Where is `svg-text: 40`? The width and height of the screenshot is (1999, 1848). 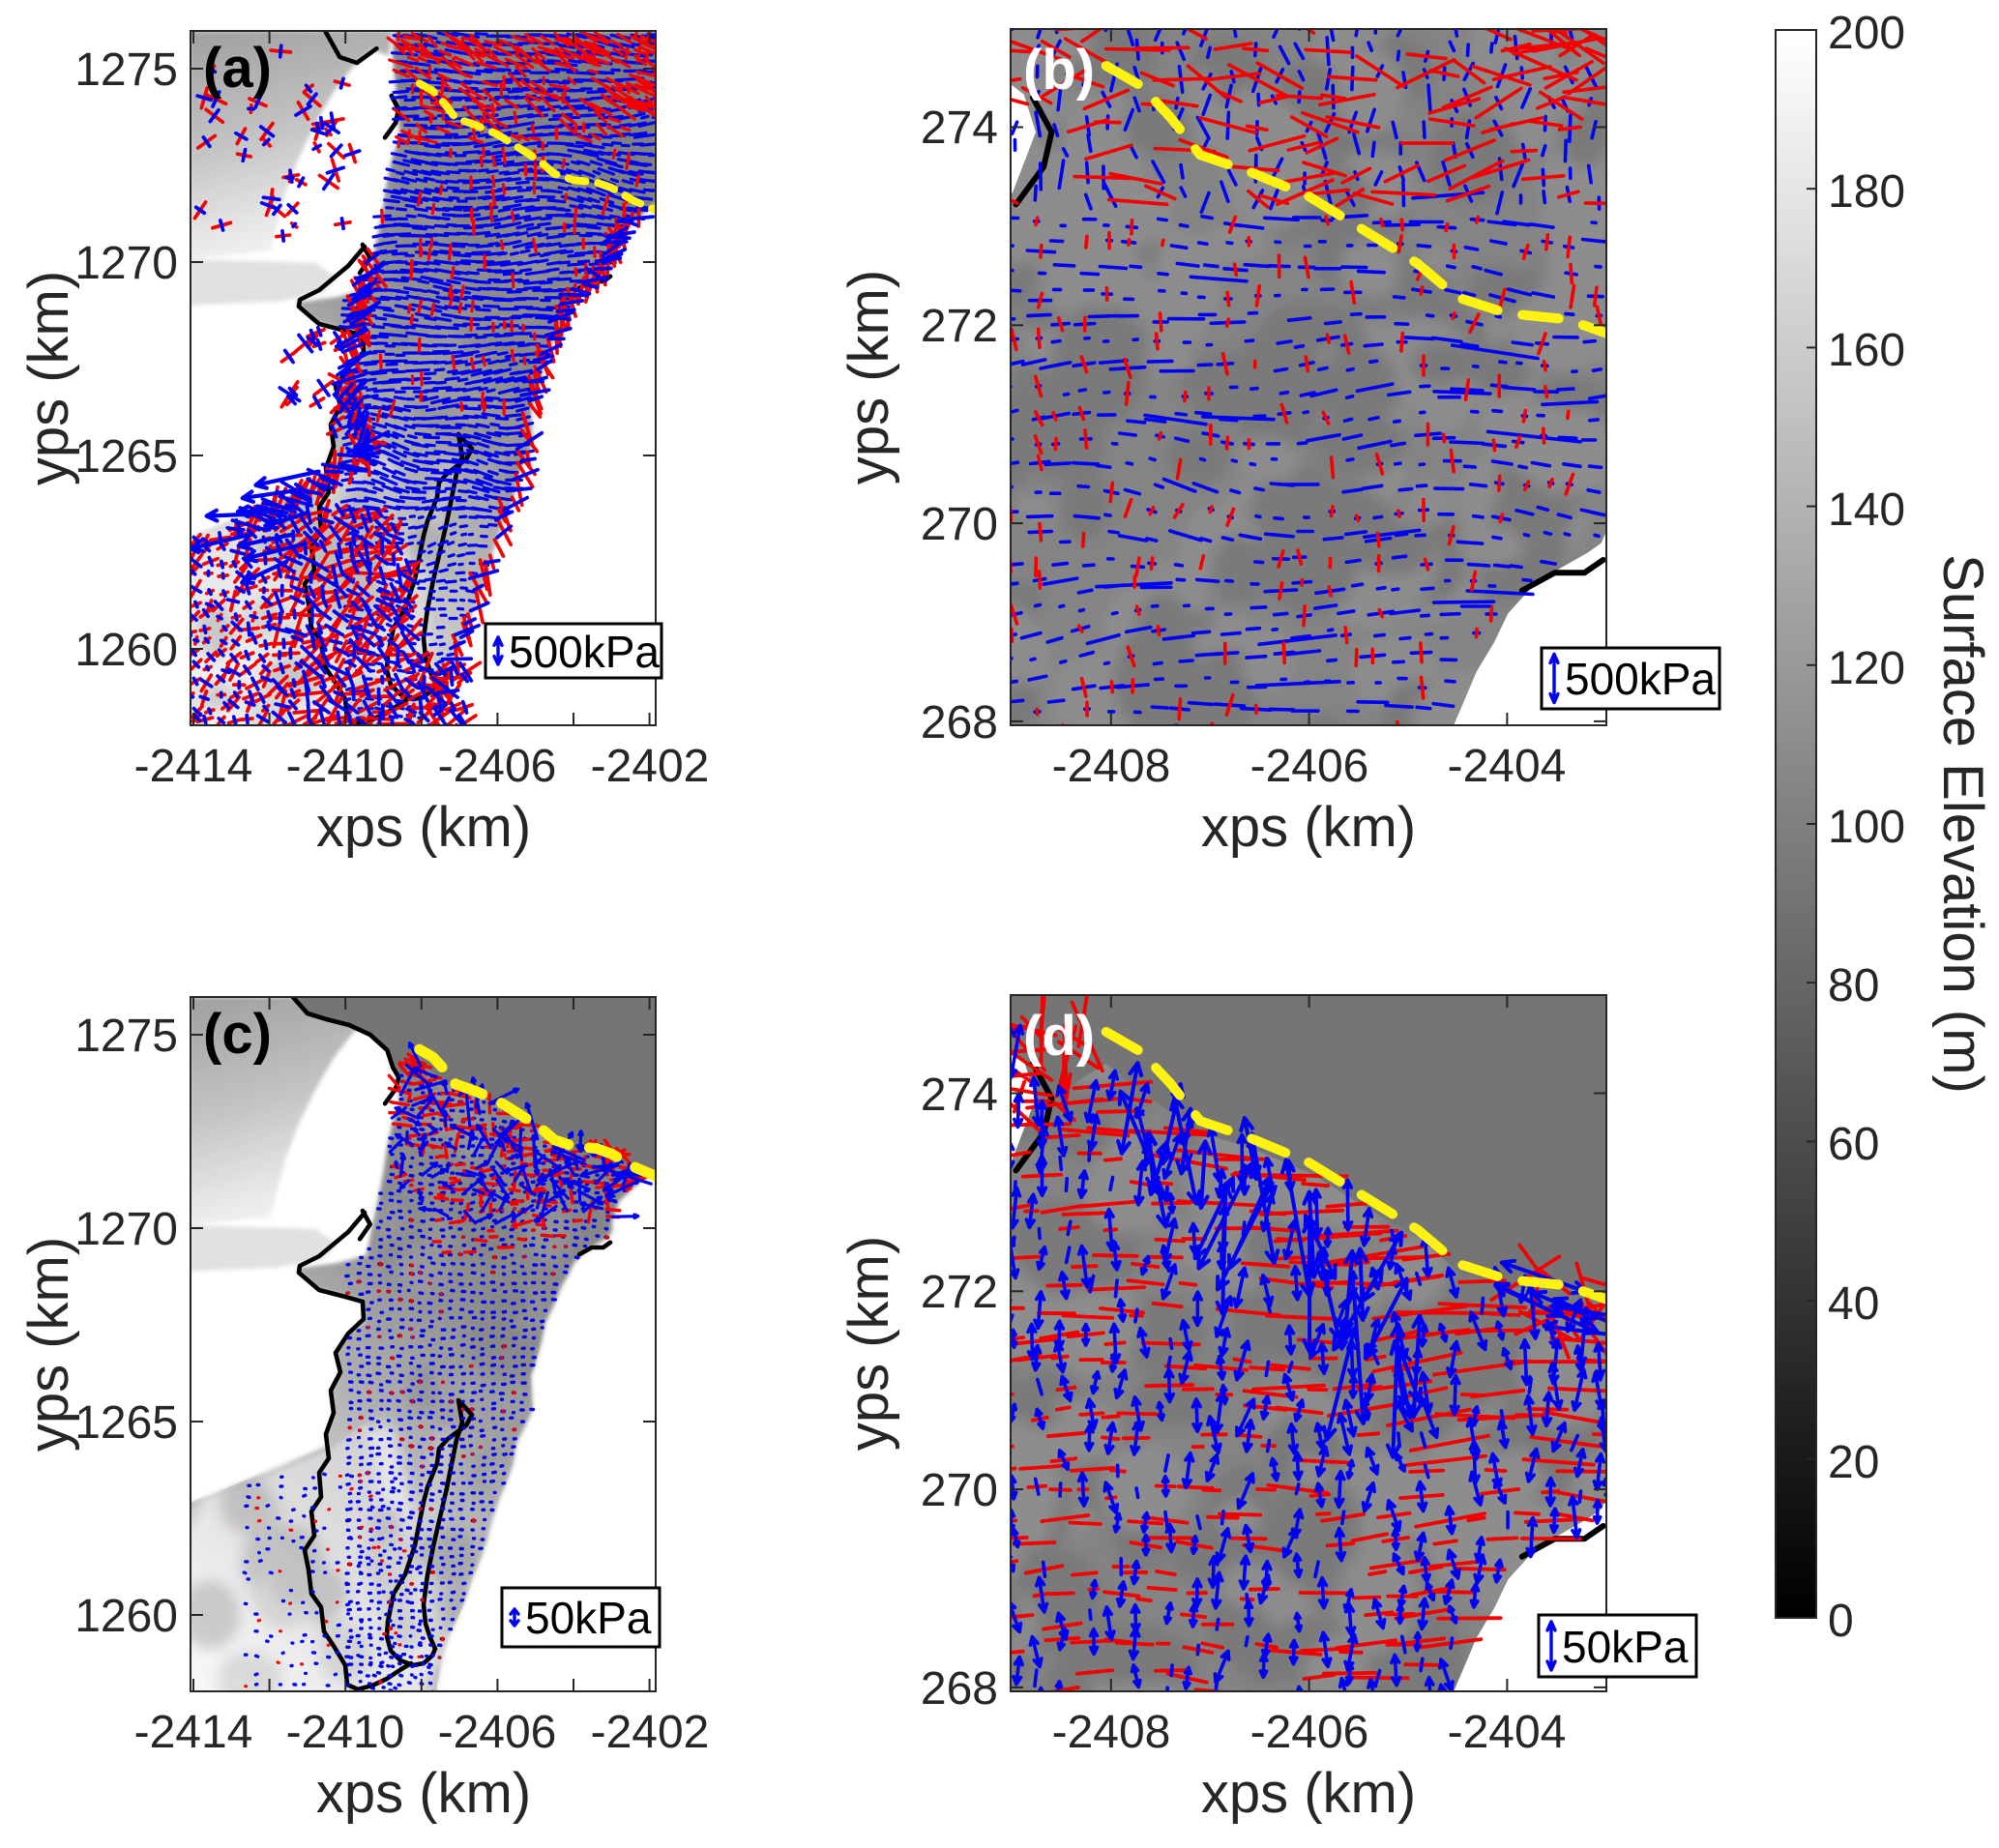 svg-text: 40 is located at coordinates (1854, 1304).